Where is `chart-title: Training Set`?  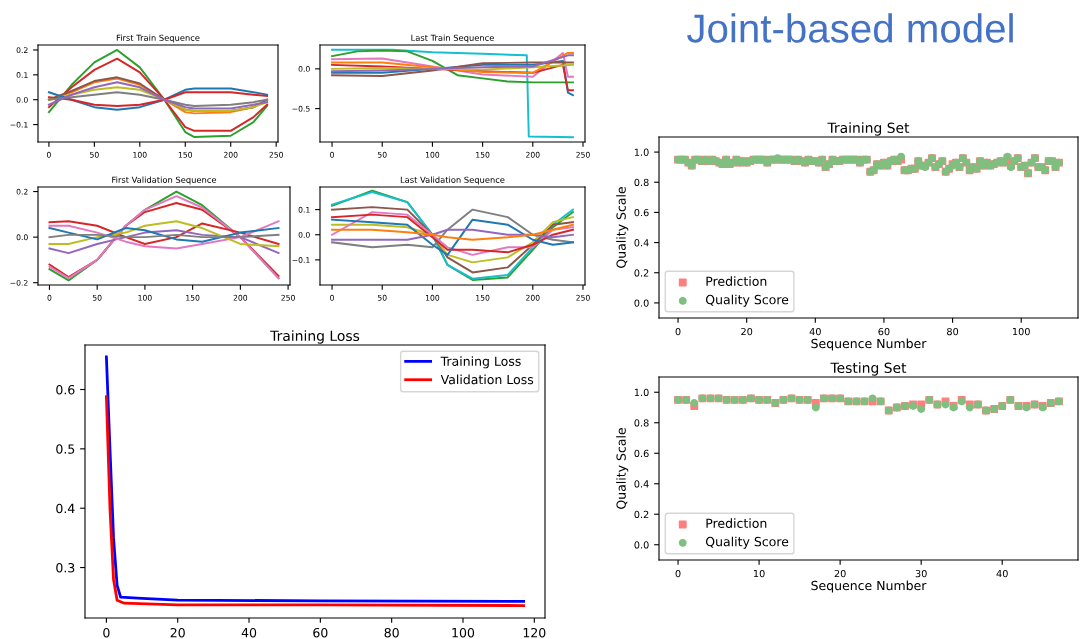 chart-title: Training Set is located at coordinates (868, 129).